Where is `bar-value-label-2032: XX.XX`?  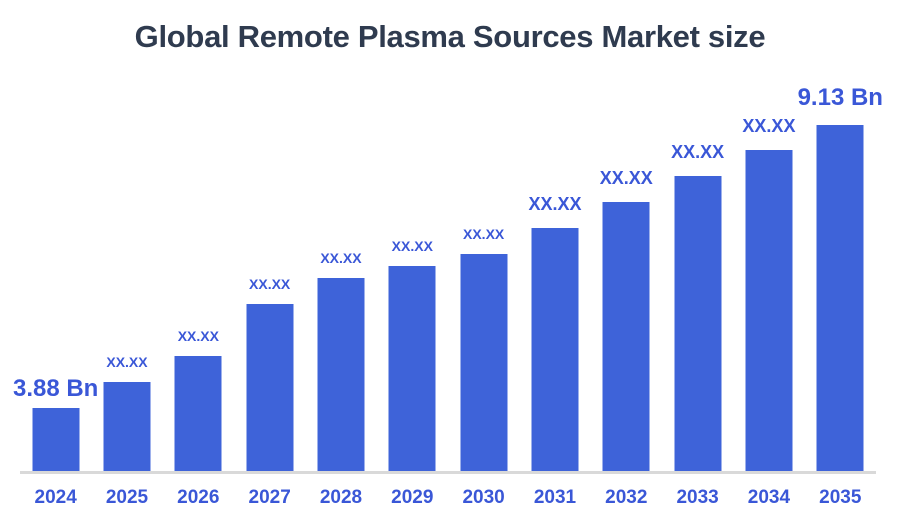 bar-value-label-2032: XX.XX is located at coordinates (626, 178).